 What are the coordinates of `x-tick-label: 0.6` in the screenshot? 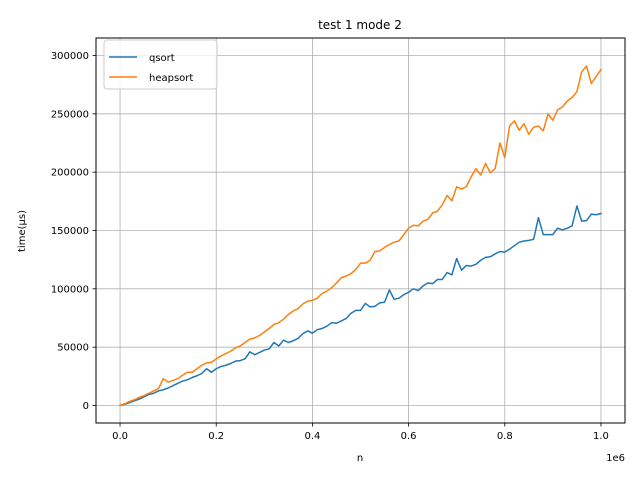 It's located at (409, 436).